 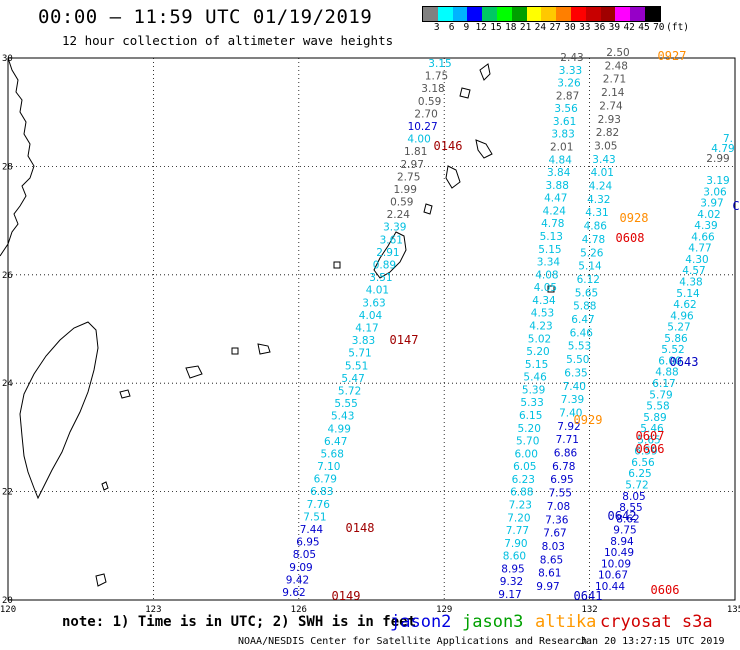 What do you see at coordinates (613, 576) in the screenshot?
I see `wave-height-value: 10.67` at bounding box center [613, 576].